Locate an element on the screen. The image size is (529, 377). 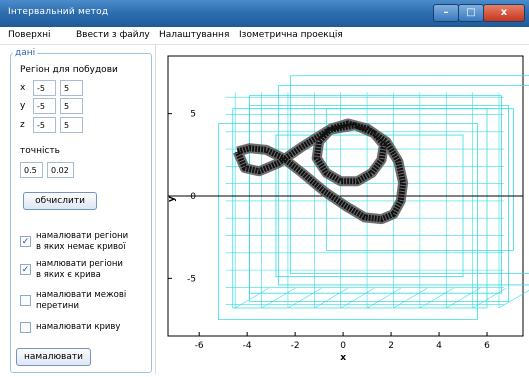
accuracy-input-1: 0.5 is located at coordinates (31, 170).